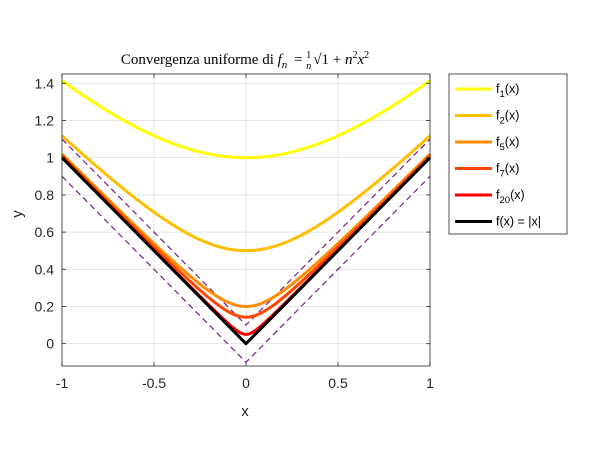 This screenshot has height=459, width=613. I want to click on y-tick-label: 0.4, so click(45, 269).